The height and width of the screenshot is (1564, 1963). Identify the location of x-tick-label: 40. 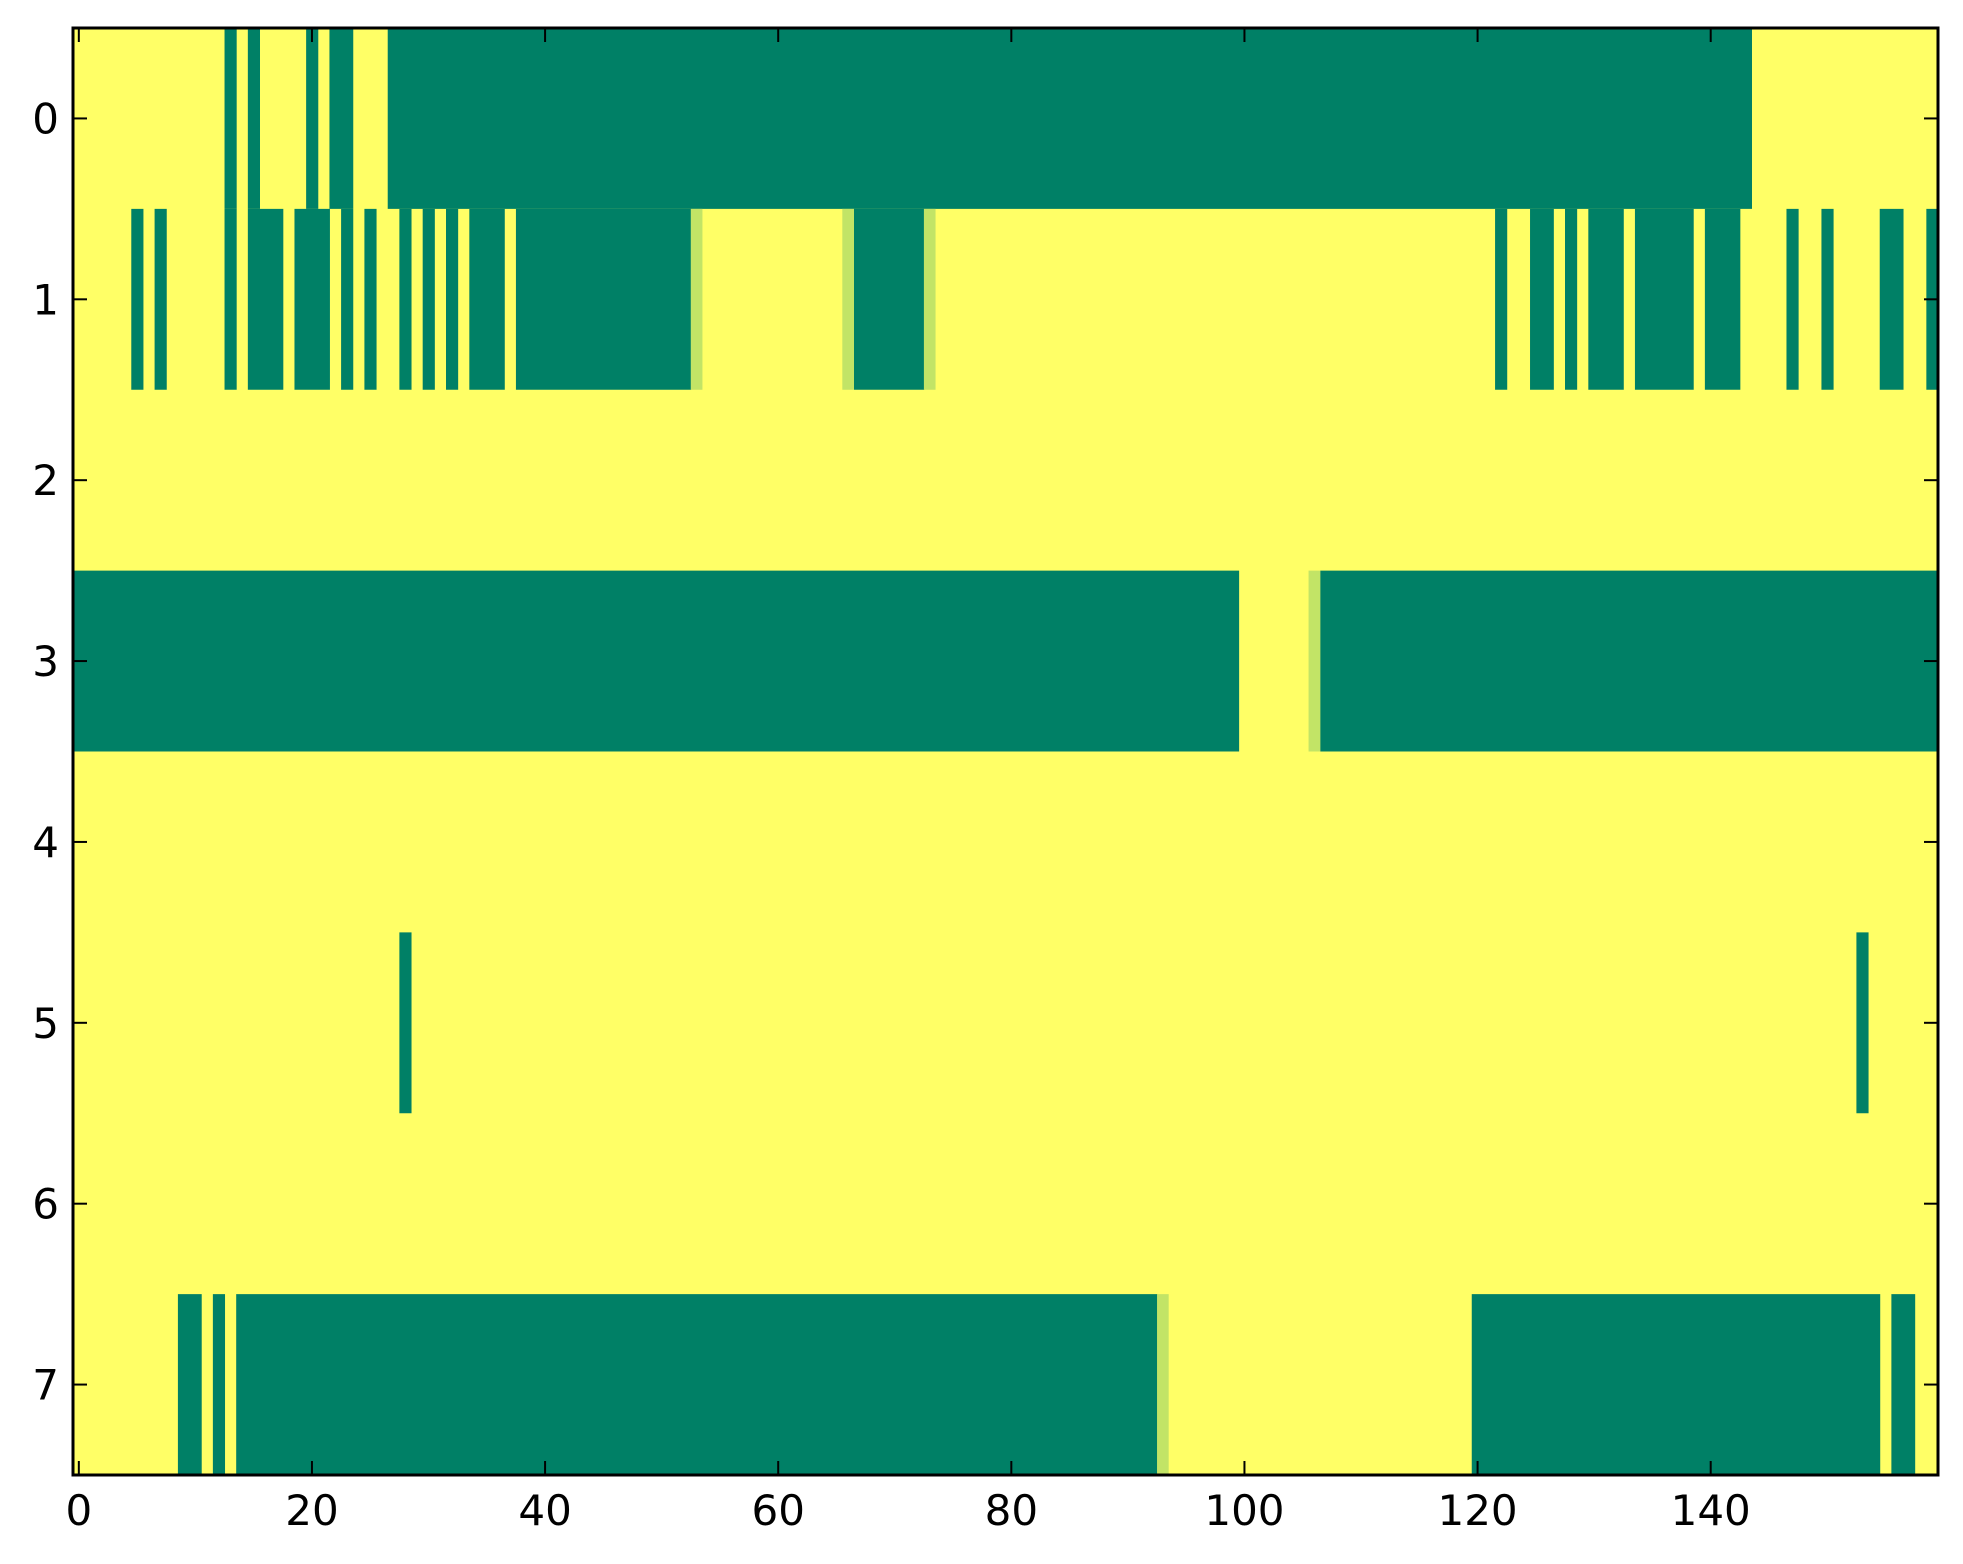
(544, 1510).